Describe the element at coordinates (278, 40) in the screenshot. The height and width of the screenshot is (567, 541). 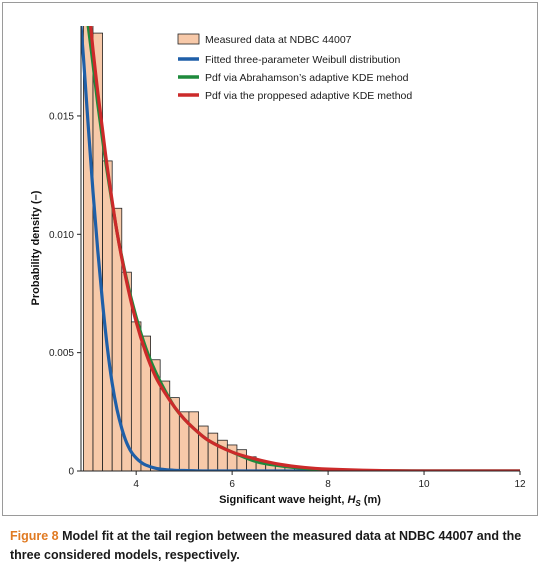
I see `legend-label-measured: Measured data at NDBC 44007` at that location.